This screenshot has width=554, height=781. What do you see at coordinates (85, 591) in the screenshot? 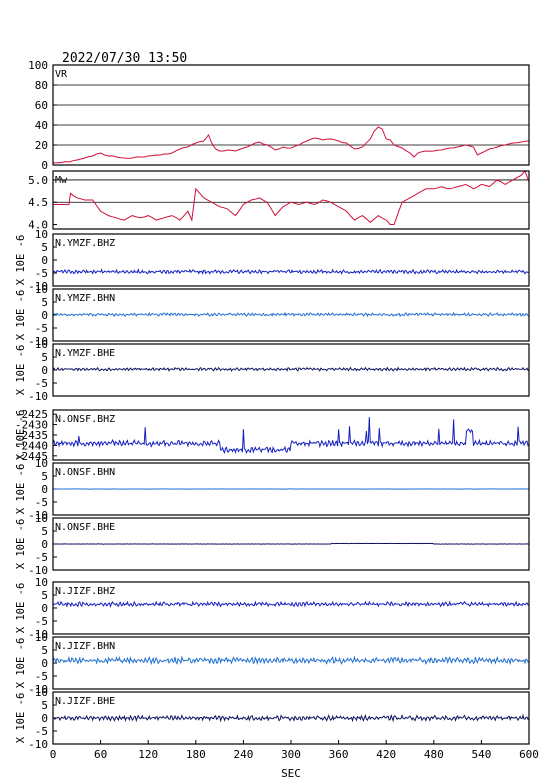
I see `panel-label: N.JIZF.BHZ` at bounding box center [85, 591].